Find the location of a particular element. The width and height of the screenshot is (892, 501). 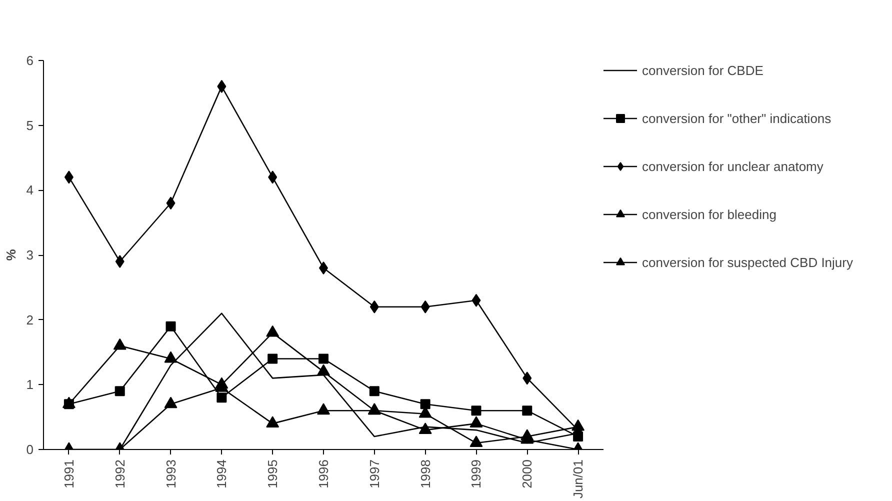

y-tick-label: 0 is located at coordinates (30, 449).